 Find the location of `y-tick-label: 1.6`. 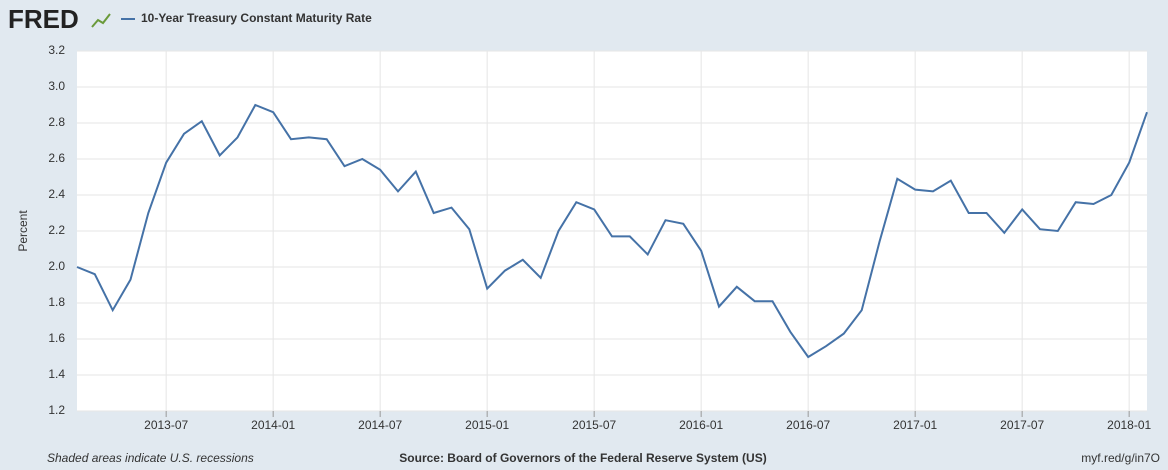

y-tick-label: 1.6 is located at coordinates (56, 338).